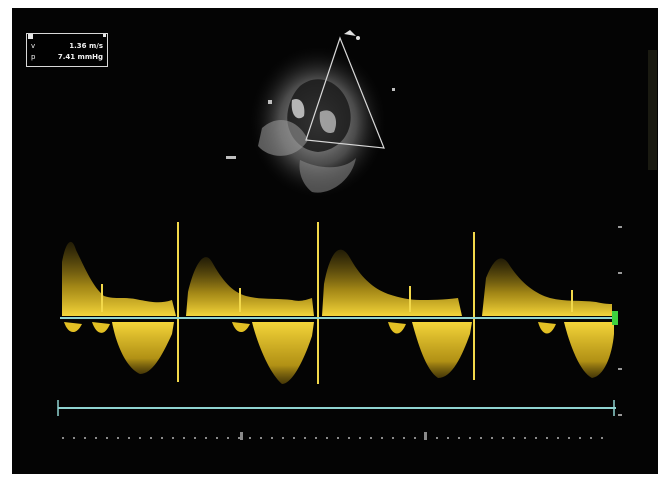 Image resolution: width=667 pixels, height=477 pixels. I want to click on baseline-marker, so click(615, 318).